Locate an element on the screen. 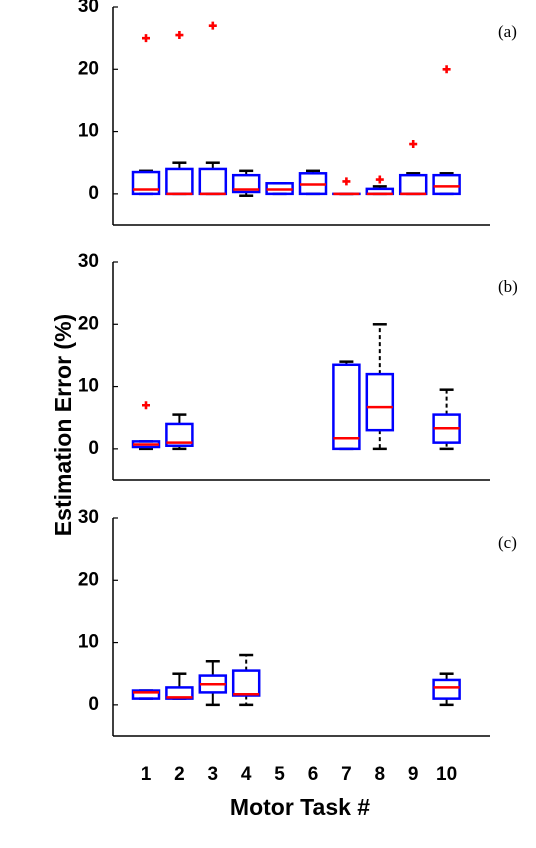 The image size is (536, 848). y-axis-label: Estimation Error (%) is located at coordinates (63, 425).